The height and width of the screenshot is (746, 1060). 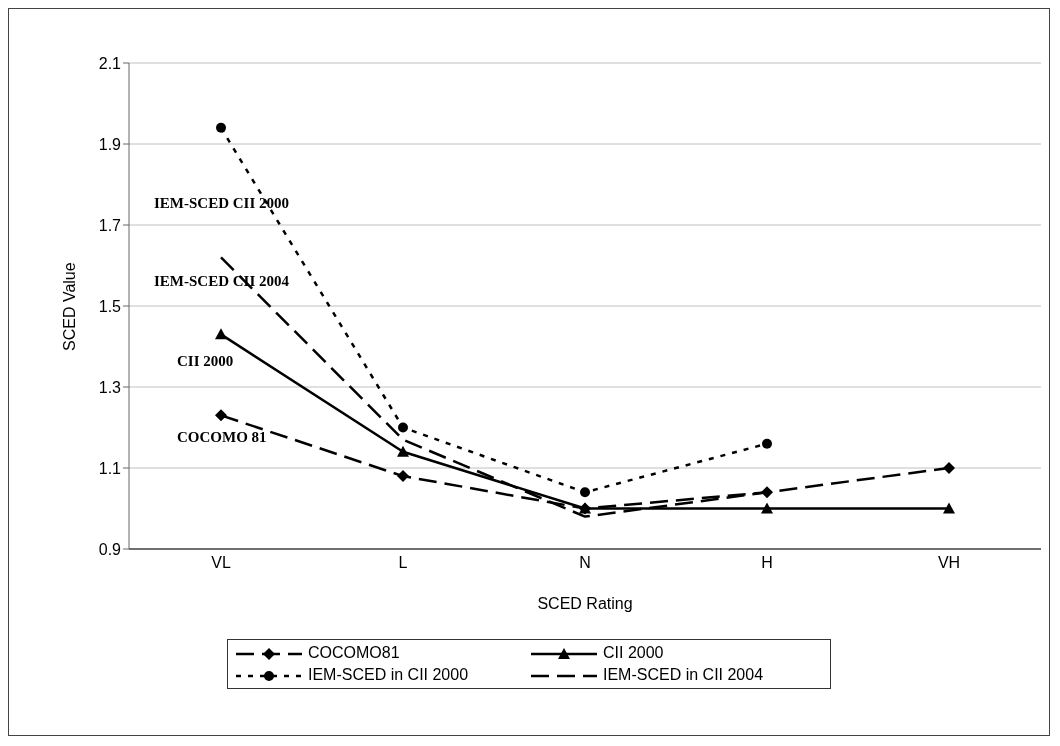 What do you see at coordinates (222, 437) in the screenshot?
I see `annotation: COCOMO 81` at bounding box center [222, 437].